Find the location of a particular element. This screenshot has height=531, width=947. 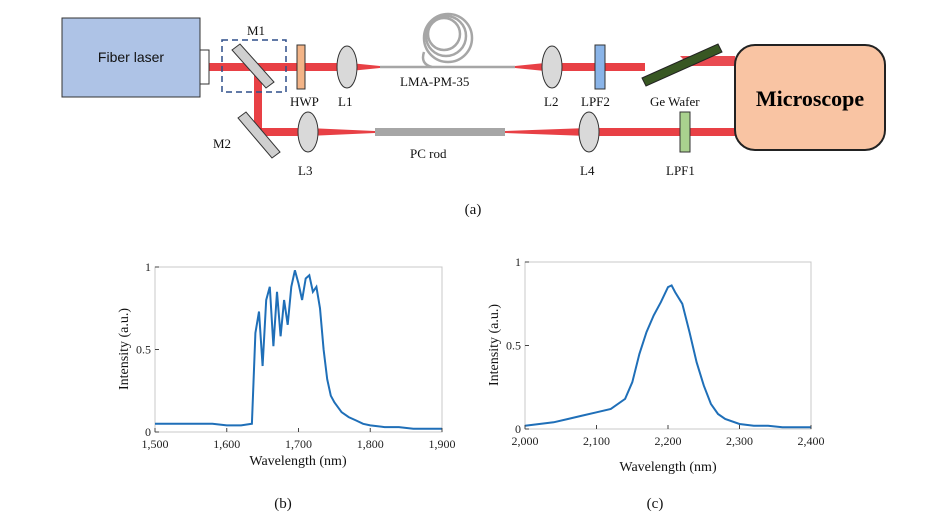

beam-rod-out is located at coordinates (546, 132).